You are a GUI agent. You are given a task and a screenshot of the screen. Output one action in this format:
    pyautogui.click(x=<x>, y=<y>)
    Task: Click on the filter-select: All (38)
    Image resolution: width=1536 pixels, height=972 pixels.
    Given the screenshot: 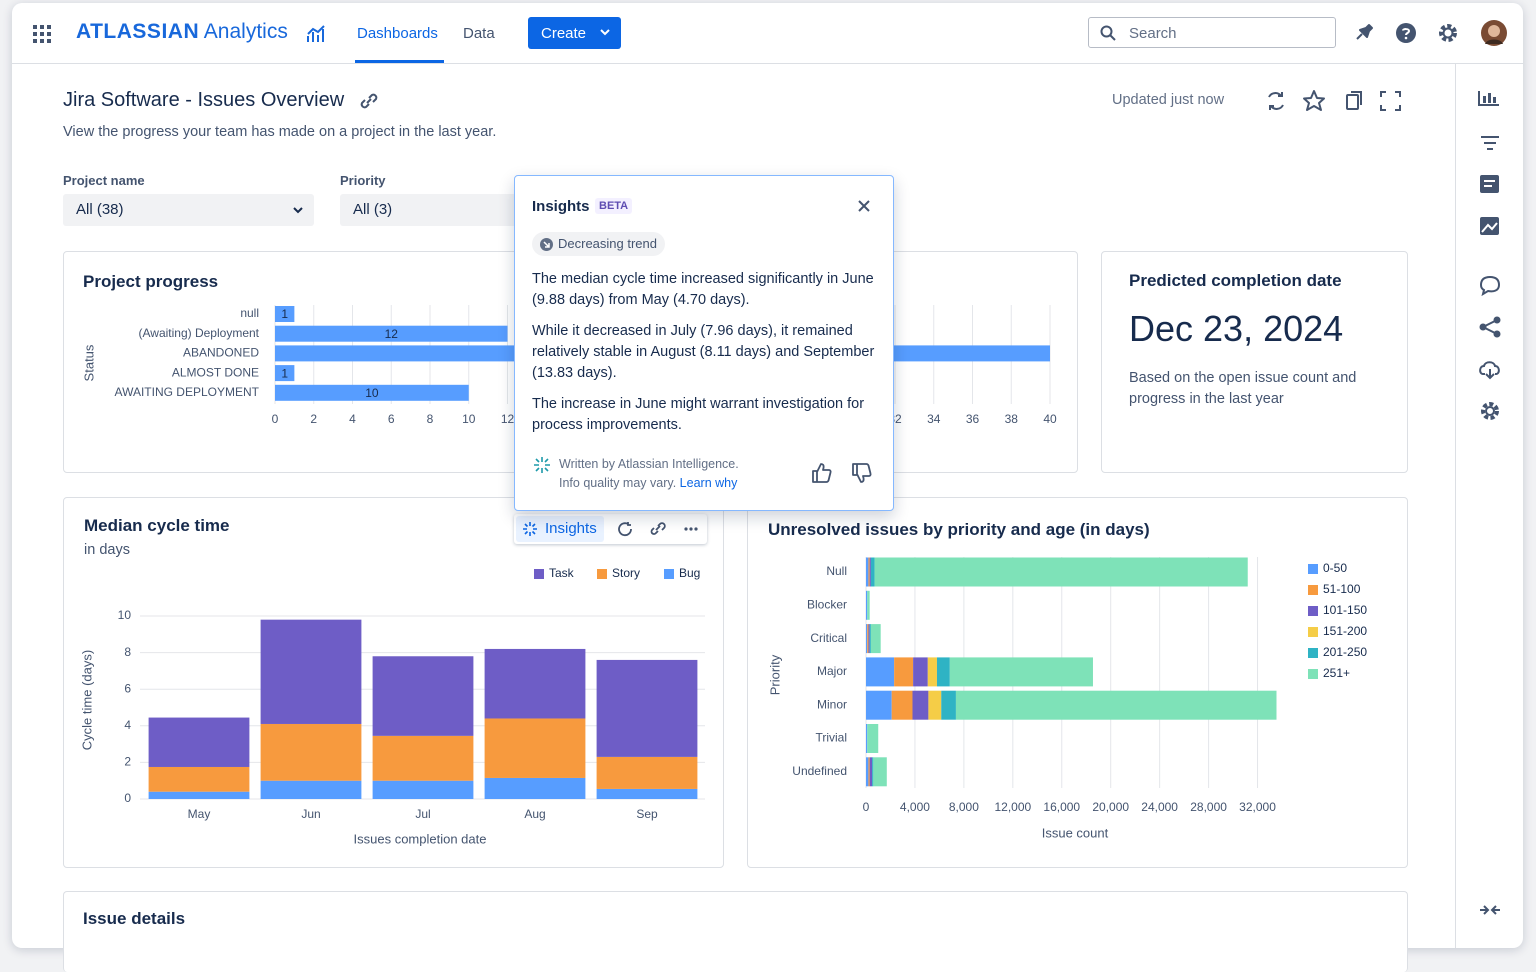 What is the action you would take?
    pyautogui.click(x=188, y=210)
    